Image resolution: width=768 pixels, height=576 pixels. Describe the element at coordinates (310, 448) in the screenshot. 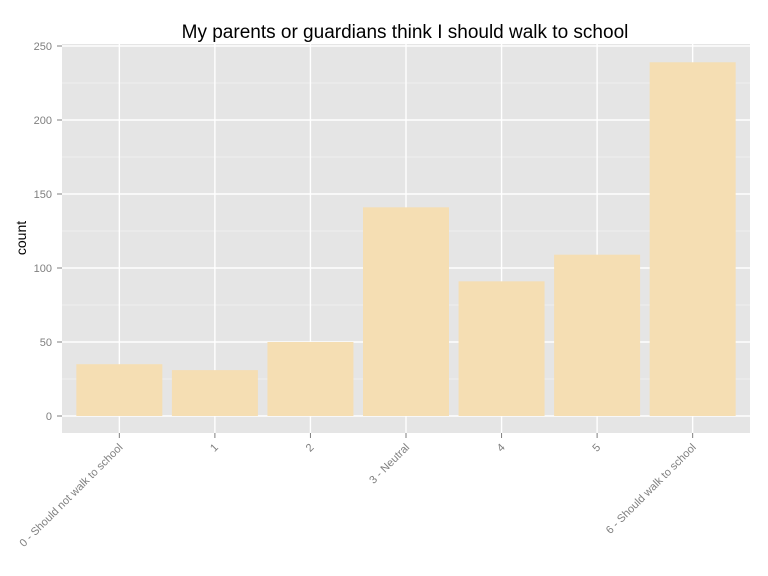

I see `x-tick-label: 2` at that location.